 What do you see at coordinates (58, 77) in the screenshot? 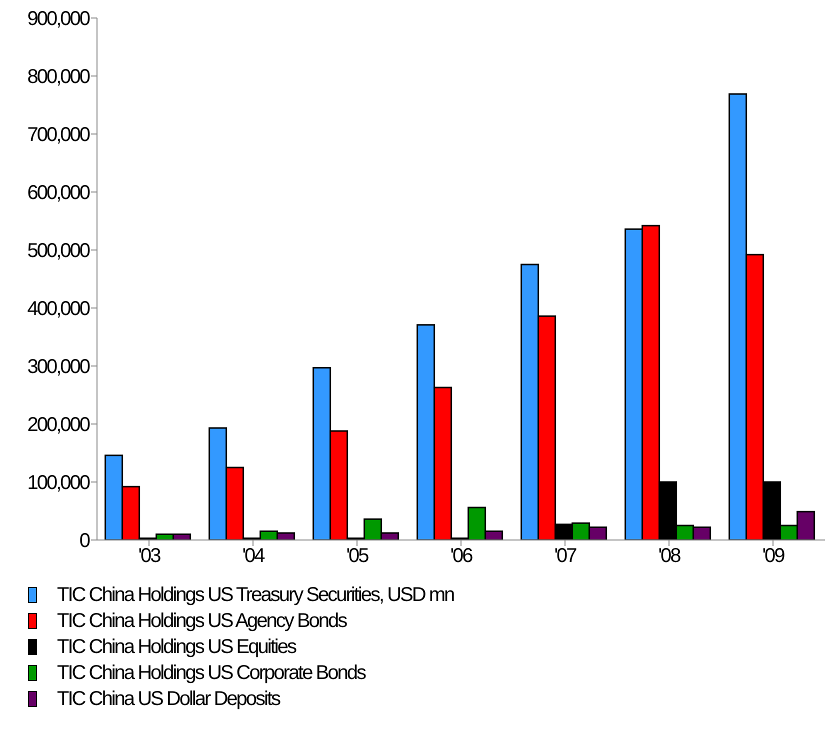
I see `y-tick-label: 800,000` at bounding box center [58, 77].